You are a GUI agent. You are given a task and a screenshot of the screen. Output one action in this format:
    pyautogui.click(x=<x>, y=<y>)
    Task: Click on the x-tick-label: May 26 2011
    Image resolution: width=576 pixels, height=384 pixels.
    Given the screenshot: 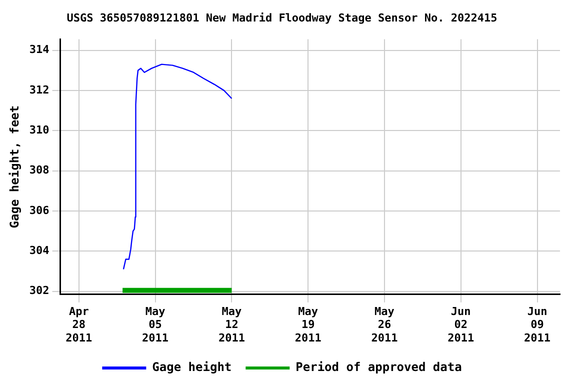 What is the action you would take?
    pyautogui.click(x=384, y=324)
    